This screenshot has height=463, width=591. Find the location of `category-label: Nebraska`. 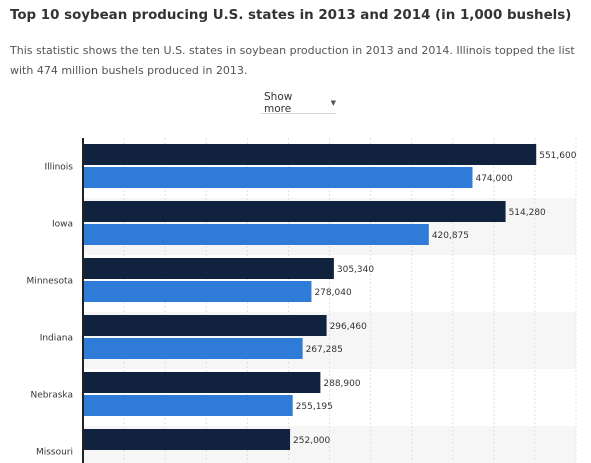

category-label: Nebraska is located at coordinates (52, 396).